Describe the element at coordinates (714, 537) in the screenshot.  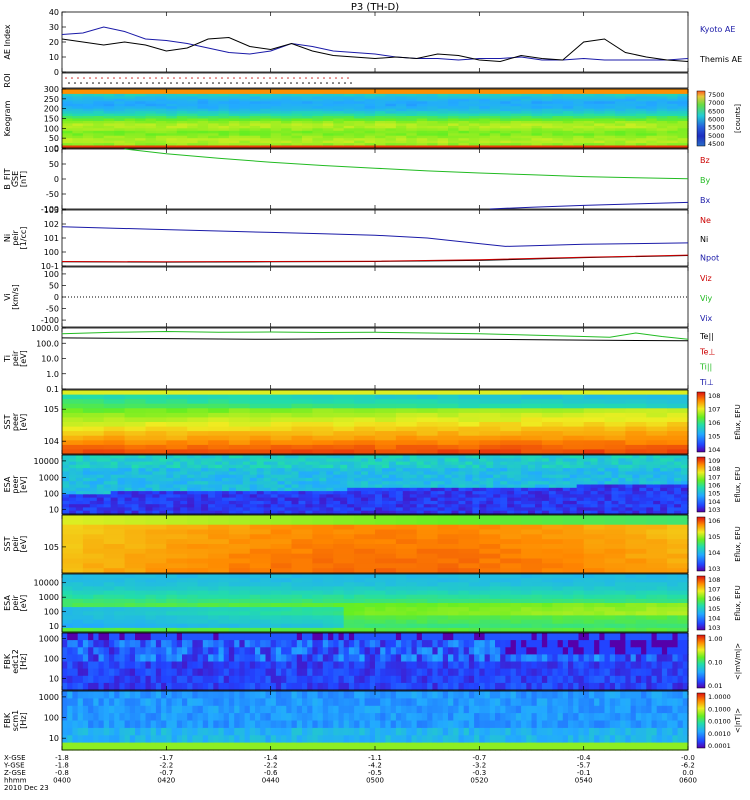
I see `colorbar-tick-label: 105` at that location.